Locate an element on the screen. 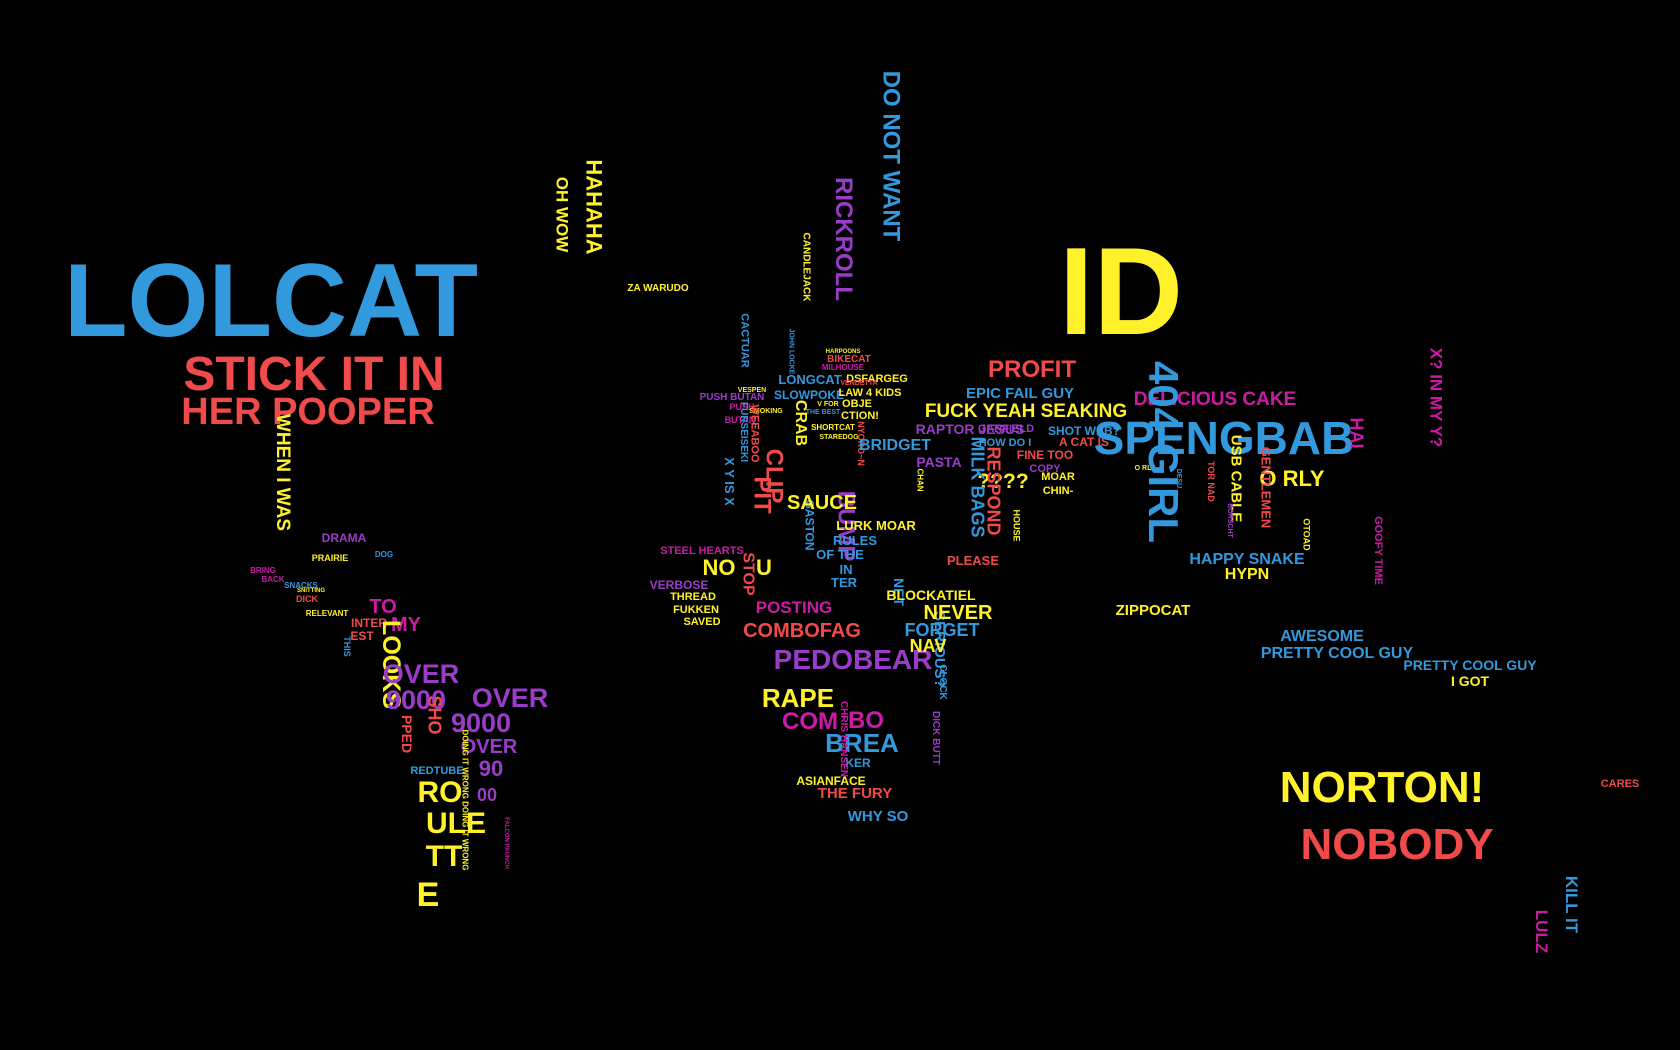 This screenshot has height=1050, width=1680. word-label: SNACKS is located at coordinates (301, 585).